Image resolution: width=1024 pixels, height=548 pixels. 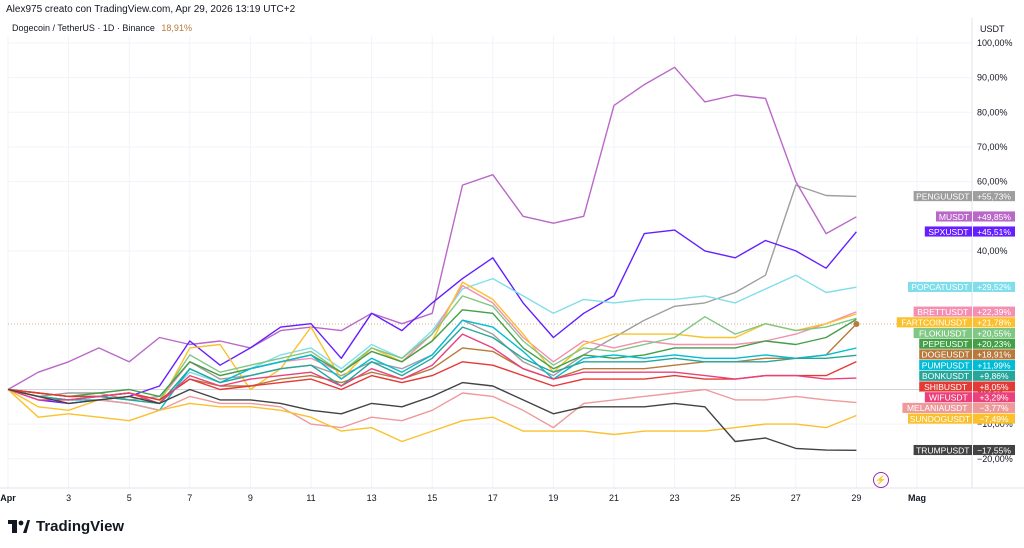 What do you see at coordinates (675, 498) in the screenshot?
I see `x-tick-label: 23` at bounding box center [675, 498].